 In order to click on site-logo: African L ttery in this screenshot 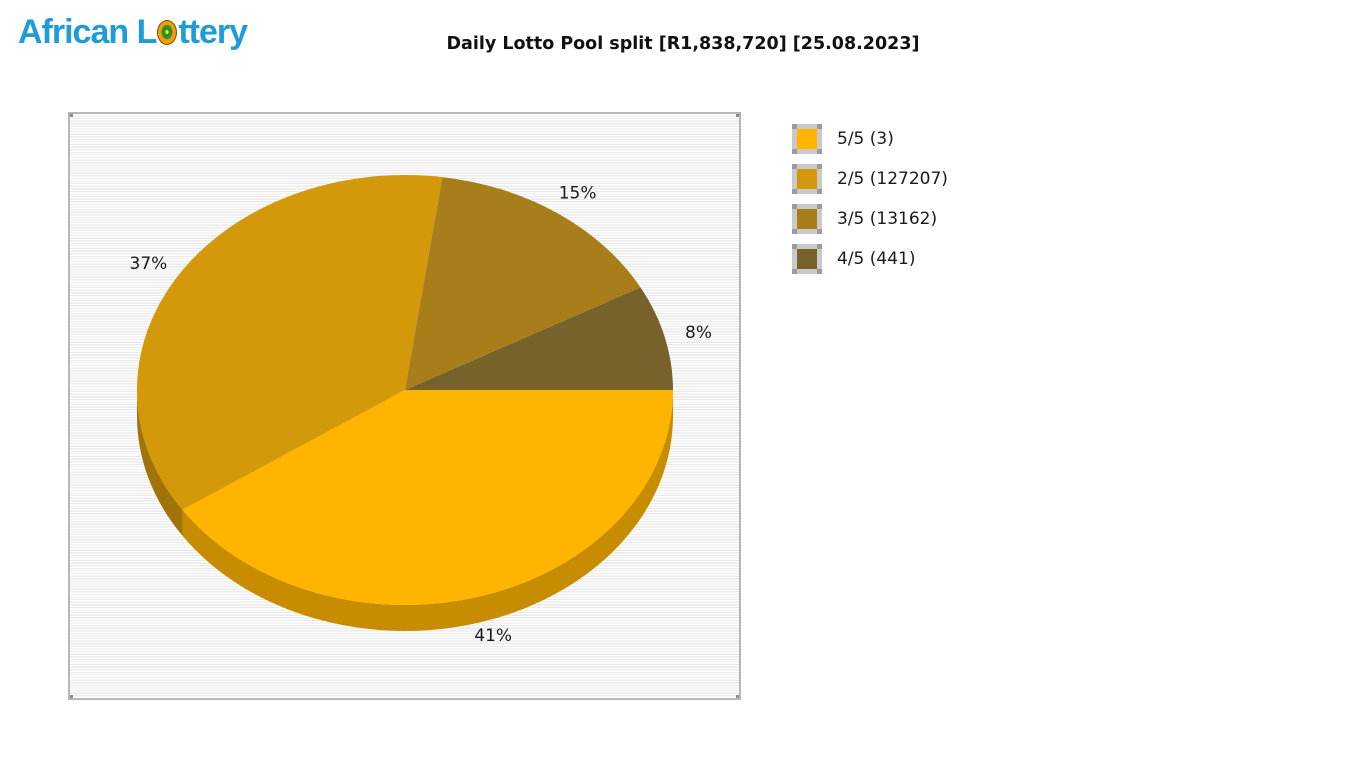, I will do `click(133, 31)`.